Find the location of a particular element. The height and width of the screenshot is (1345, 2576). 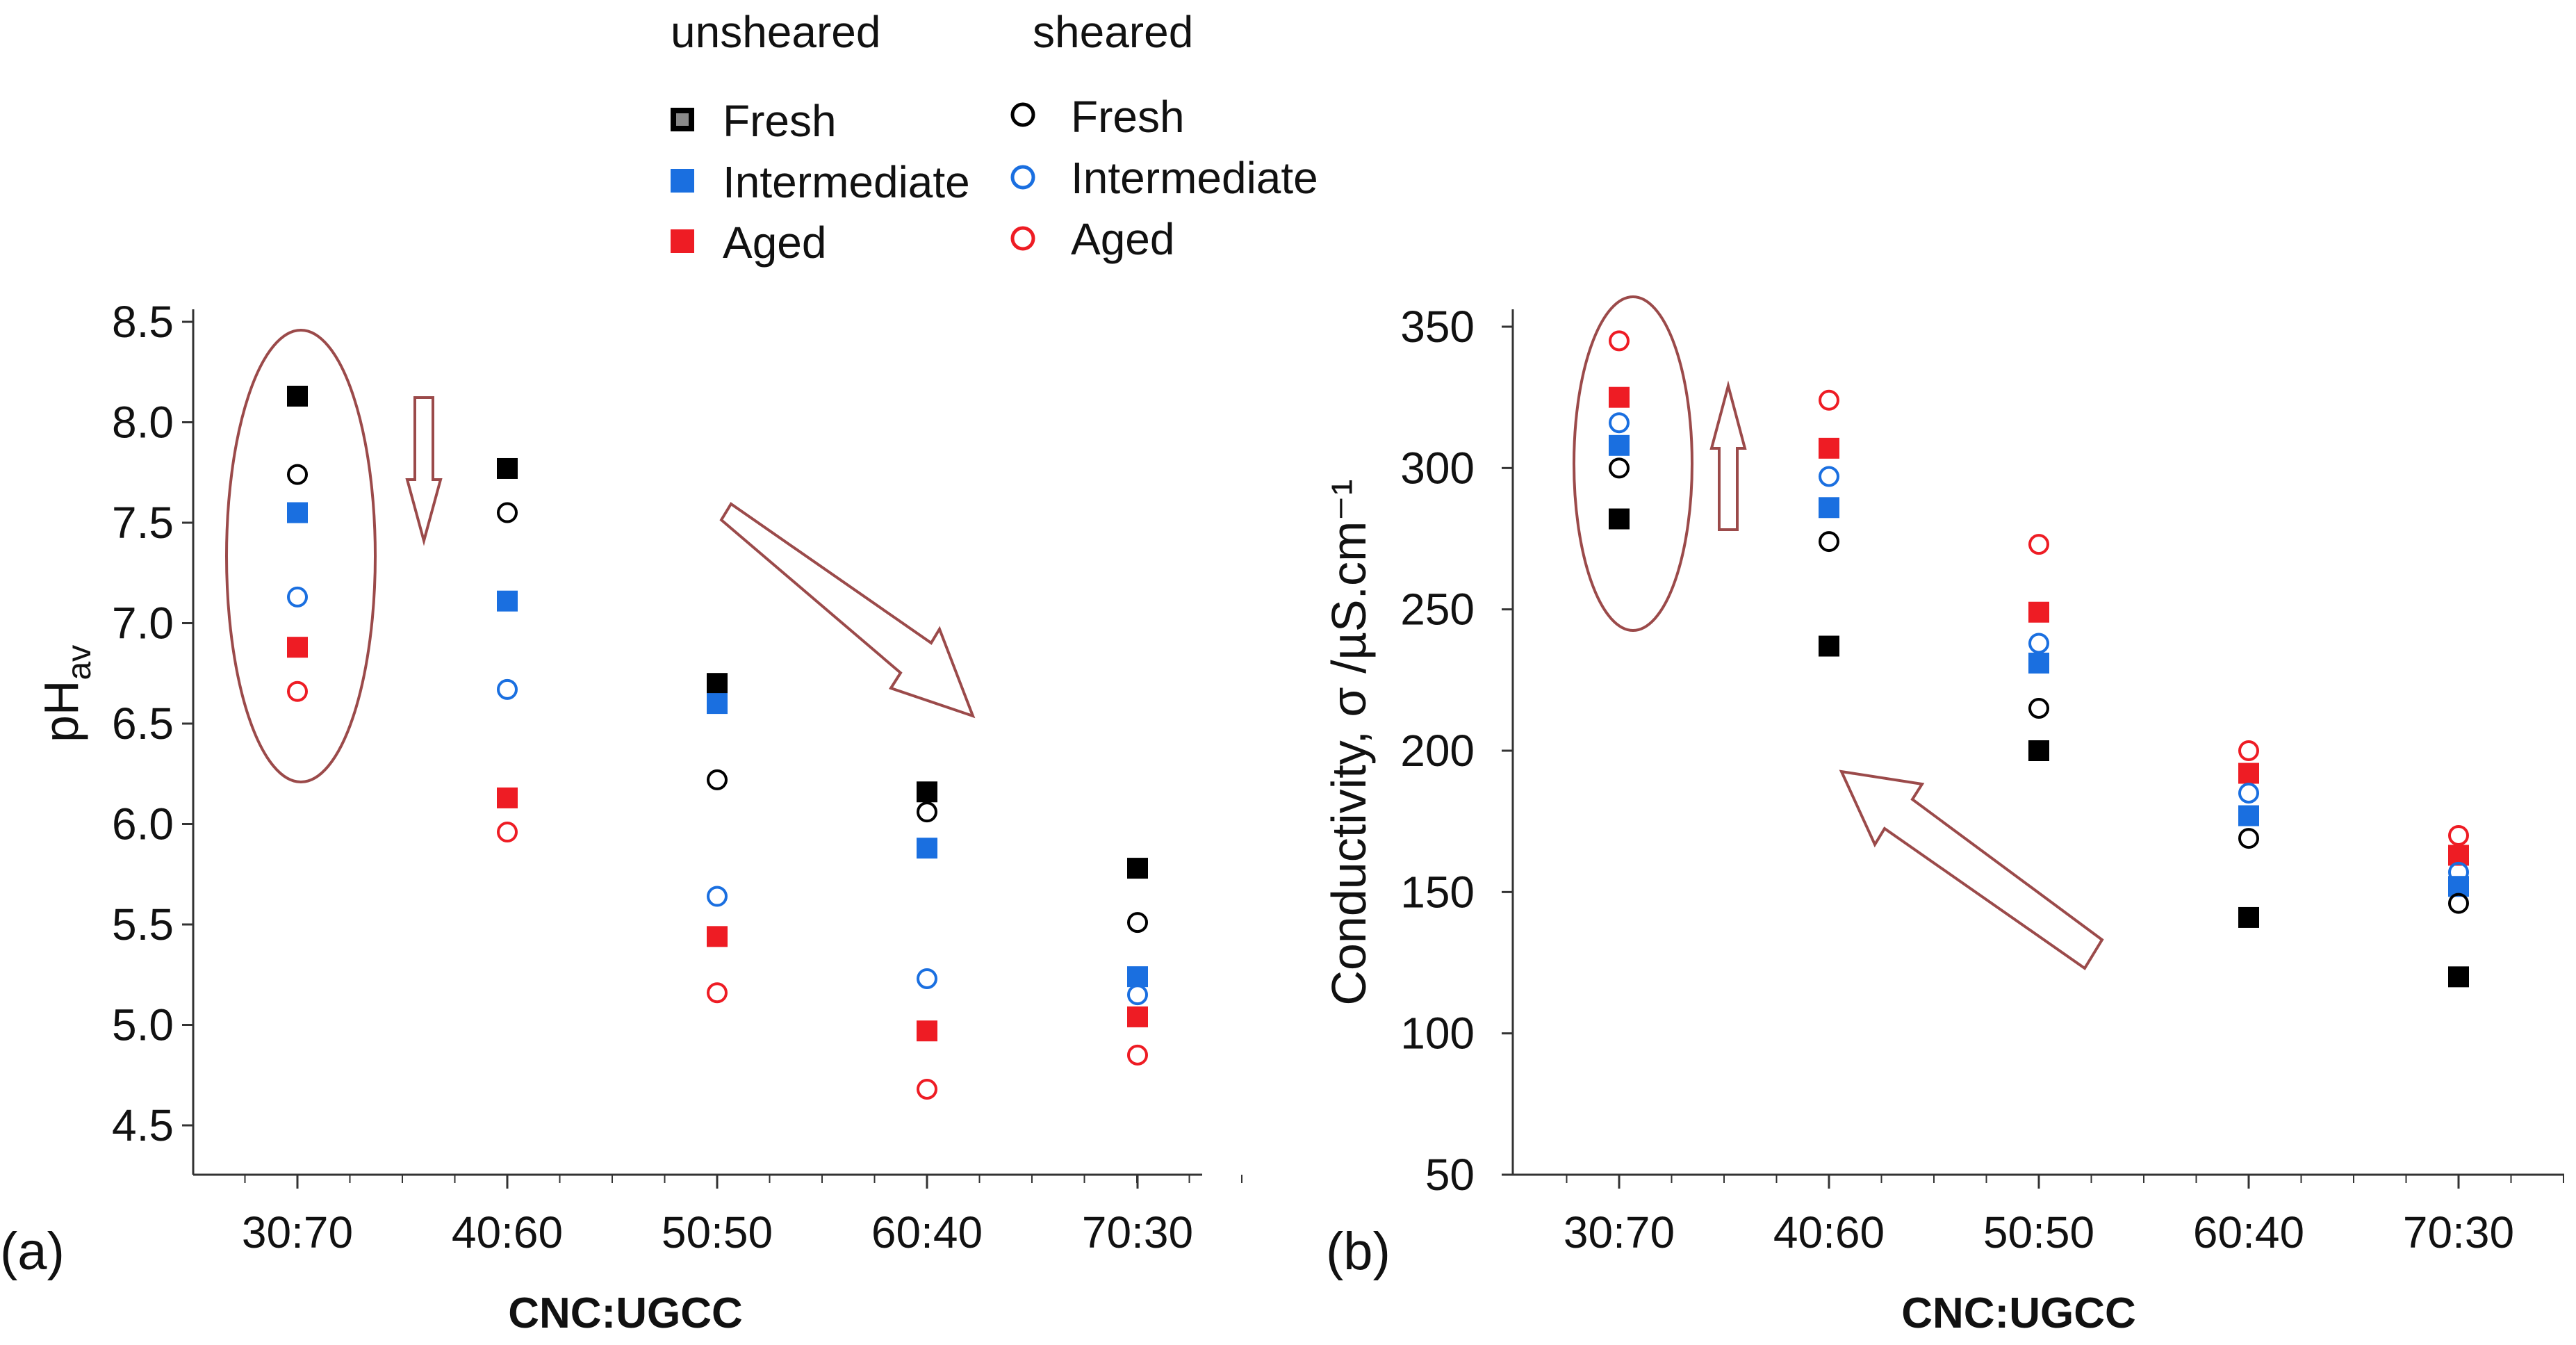

legend-marker-unsheared-aged is located at coordinates (682, 241).